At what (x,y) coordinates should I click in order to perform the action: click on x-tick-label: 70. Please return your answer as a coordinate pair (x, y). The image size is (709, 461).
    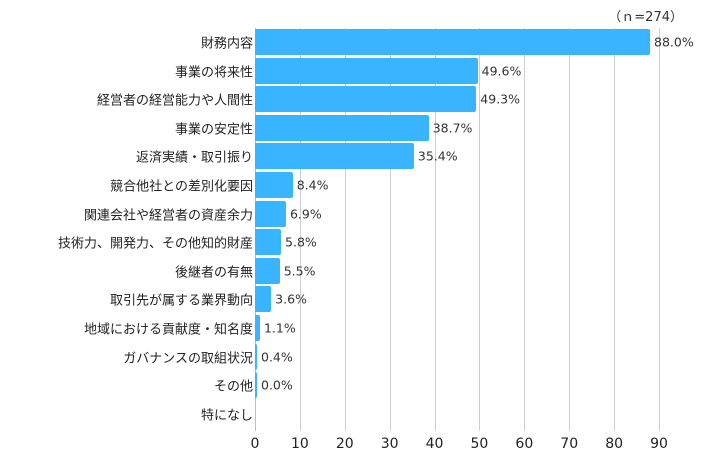
    Looking at the image, I should click on (569, 444).